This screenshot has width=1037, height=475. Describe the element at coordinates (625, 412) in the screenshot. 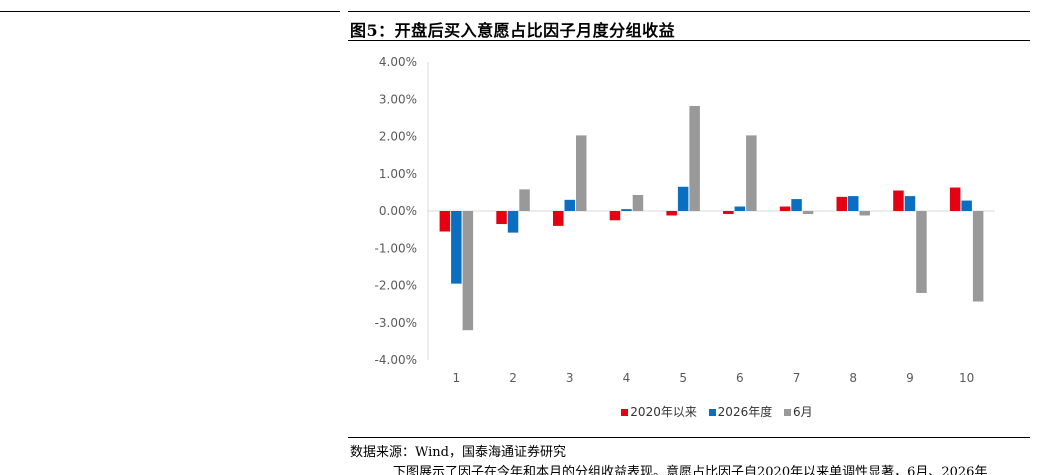

I see `legend-swatch-2020` at that location.